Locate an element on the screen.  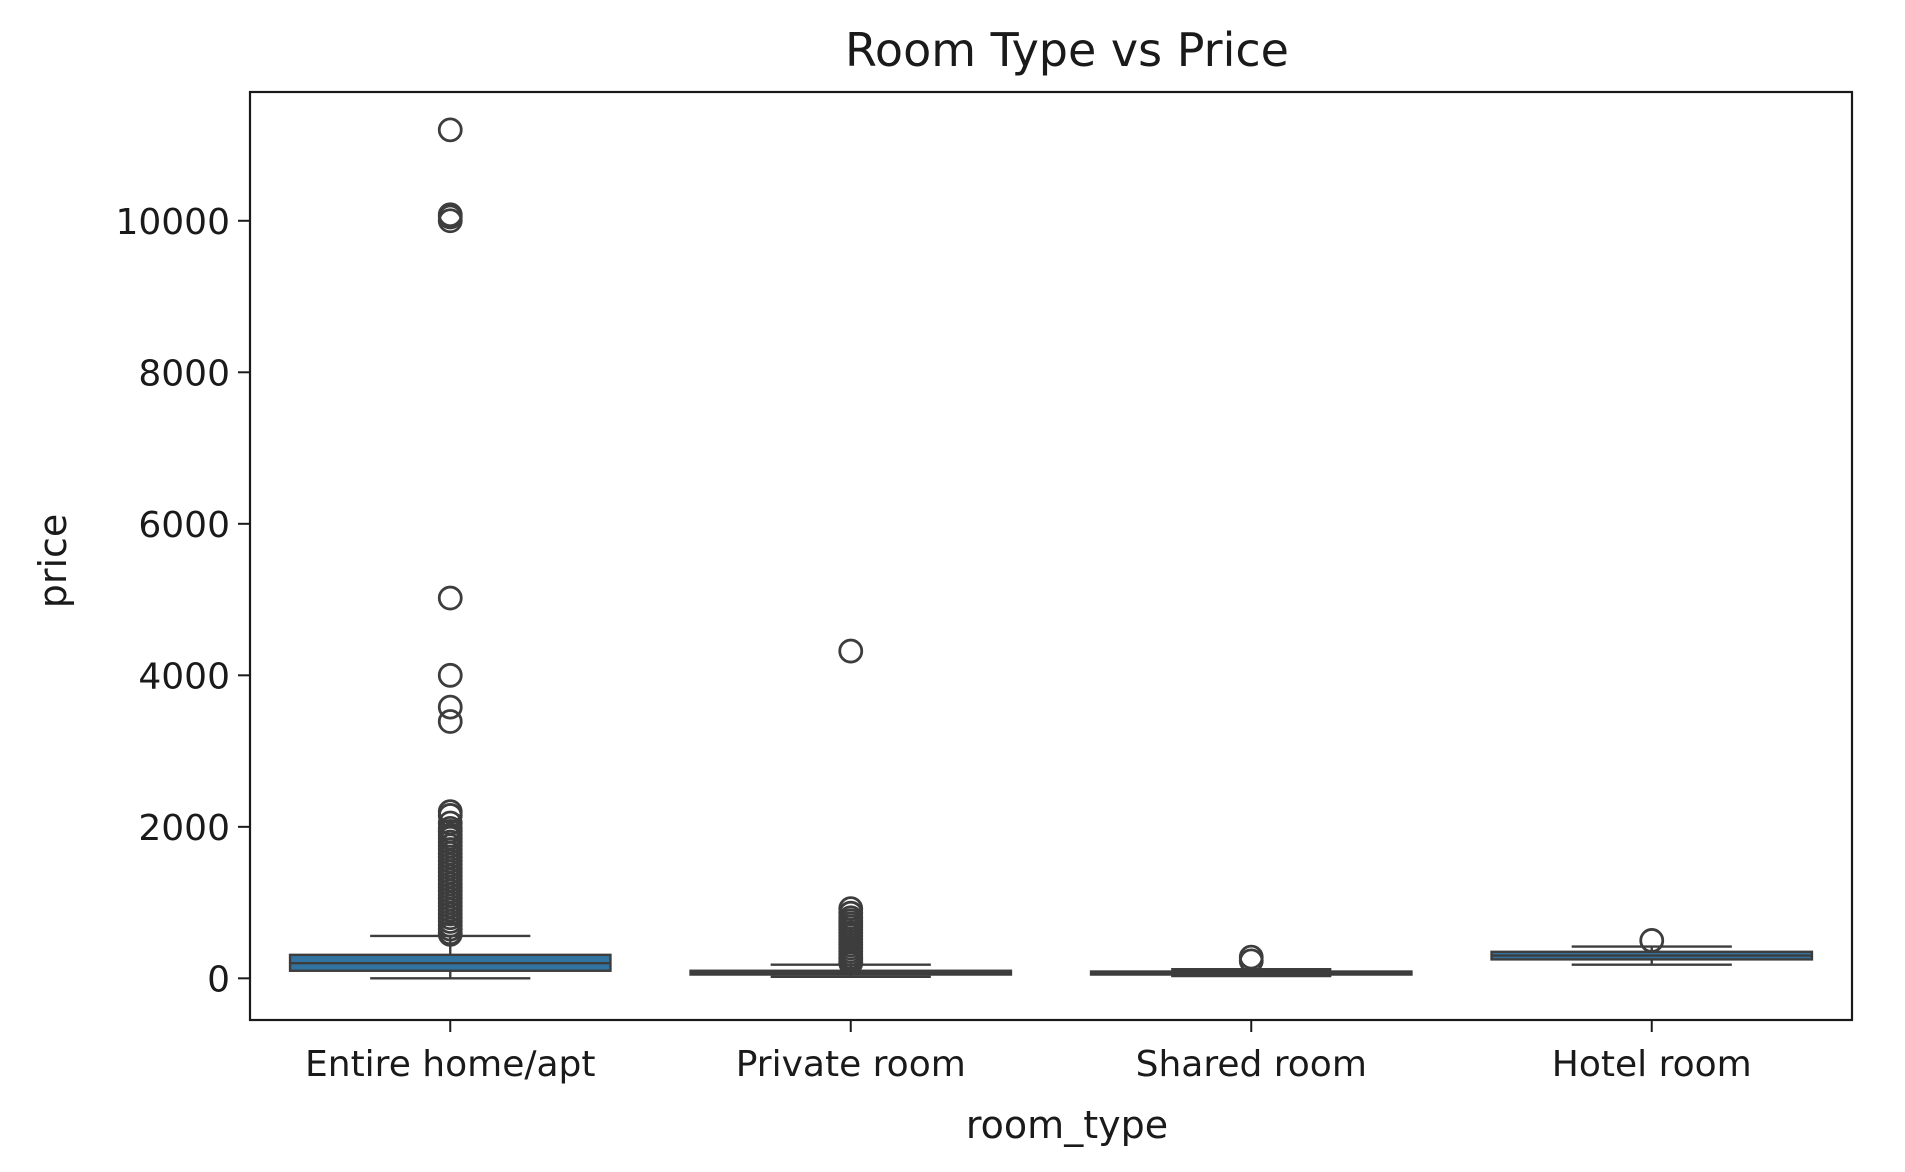
y-tick-label: 10000 is located at coordinates (172, 222).